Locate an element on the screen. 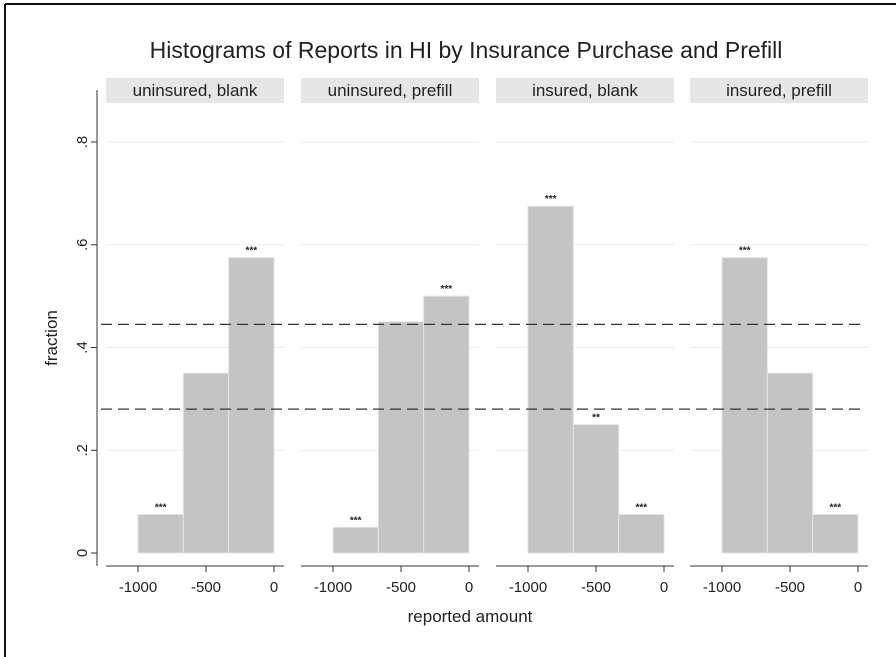 Image resolution: width=896 pixels, height=657 pixels. y-axis-title: fraction is located at coordinates (51, 338).